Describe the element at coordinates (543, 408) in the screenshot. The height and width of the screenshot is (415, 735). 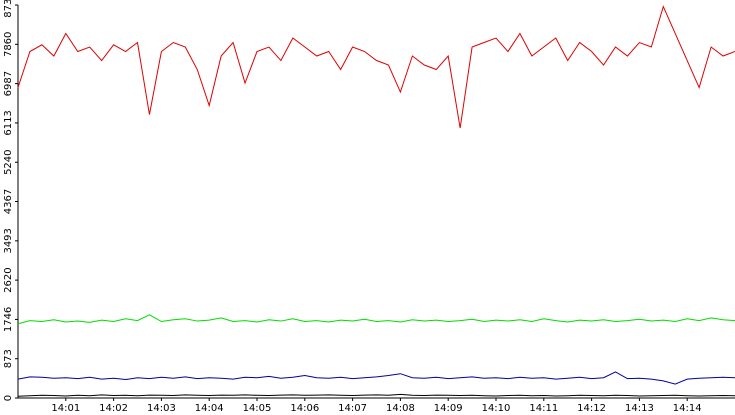
I see `x-tick-label: 14:11` at that location.